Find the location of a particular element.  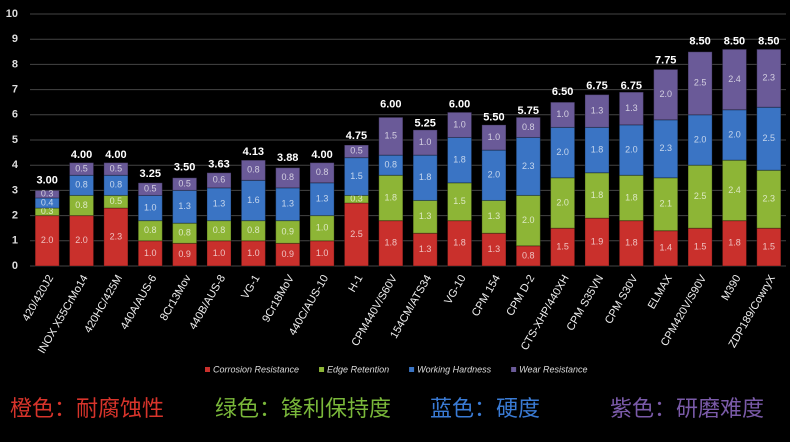

y-tick-label: 2 is located at coordinates (15, 216).